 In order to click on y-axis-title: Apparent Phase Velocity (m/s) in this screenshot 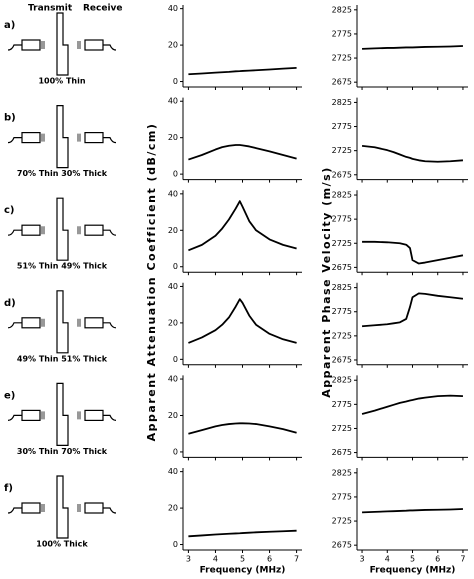, I will do `click(326, 281)`.